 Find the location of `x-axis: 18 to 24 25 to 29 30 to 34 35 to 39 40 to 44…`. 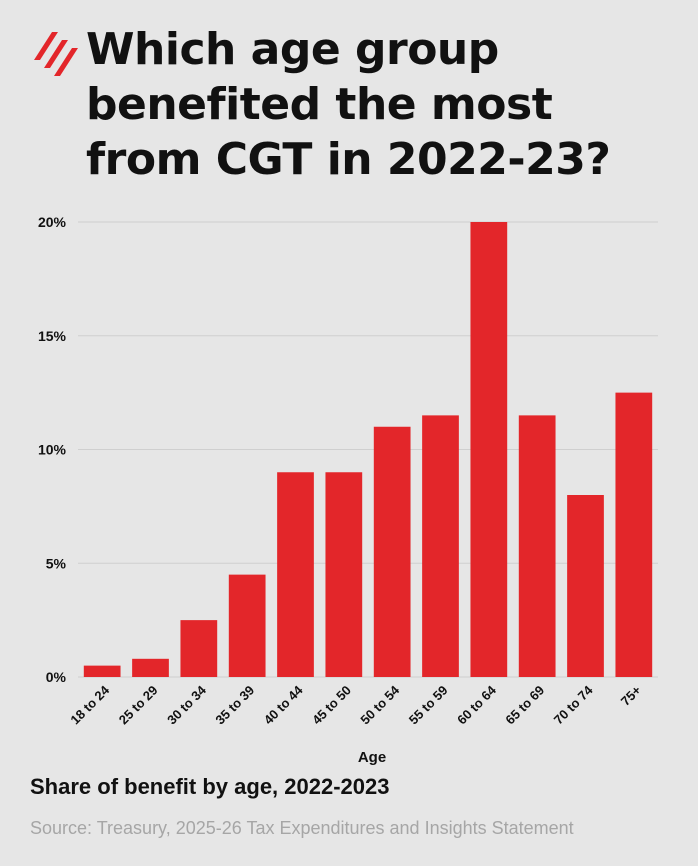

x-axis: 18 to 24 25 to 29 30 to 34 35 to 39 40 to 44… is located at coordinates (355, 704).